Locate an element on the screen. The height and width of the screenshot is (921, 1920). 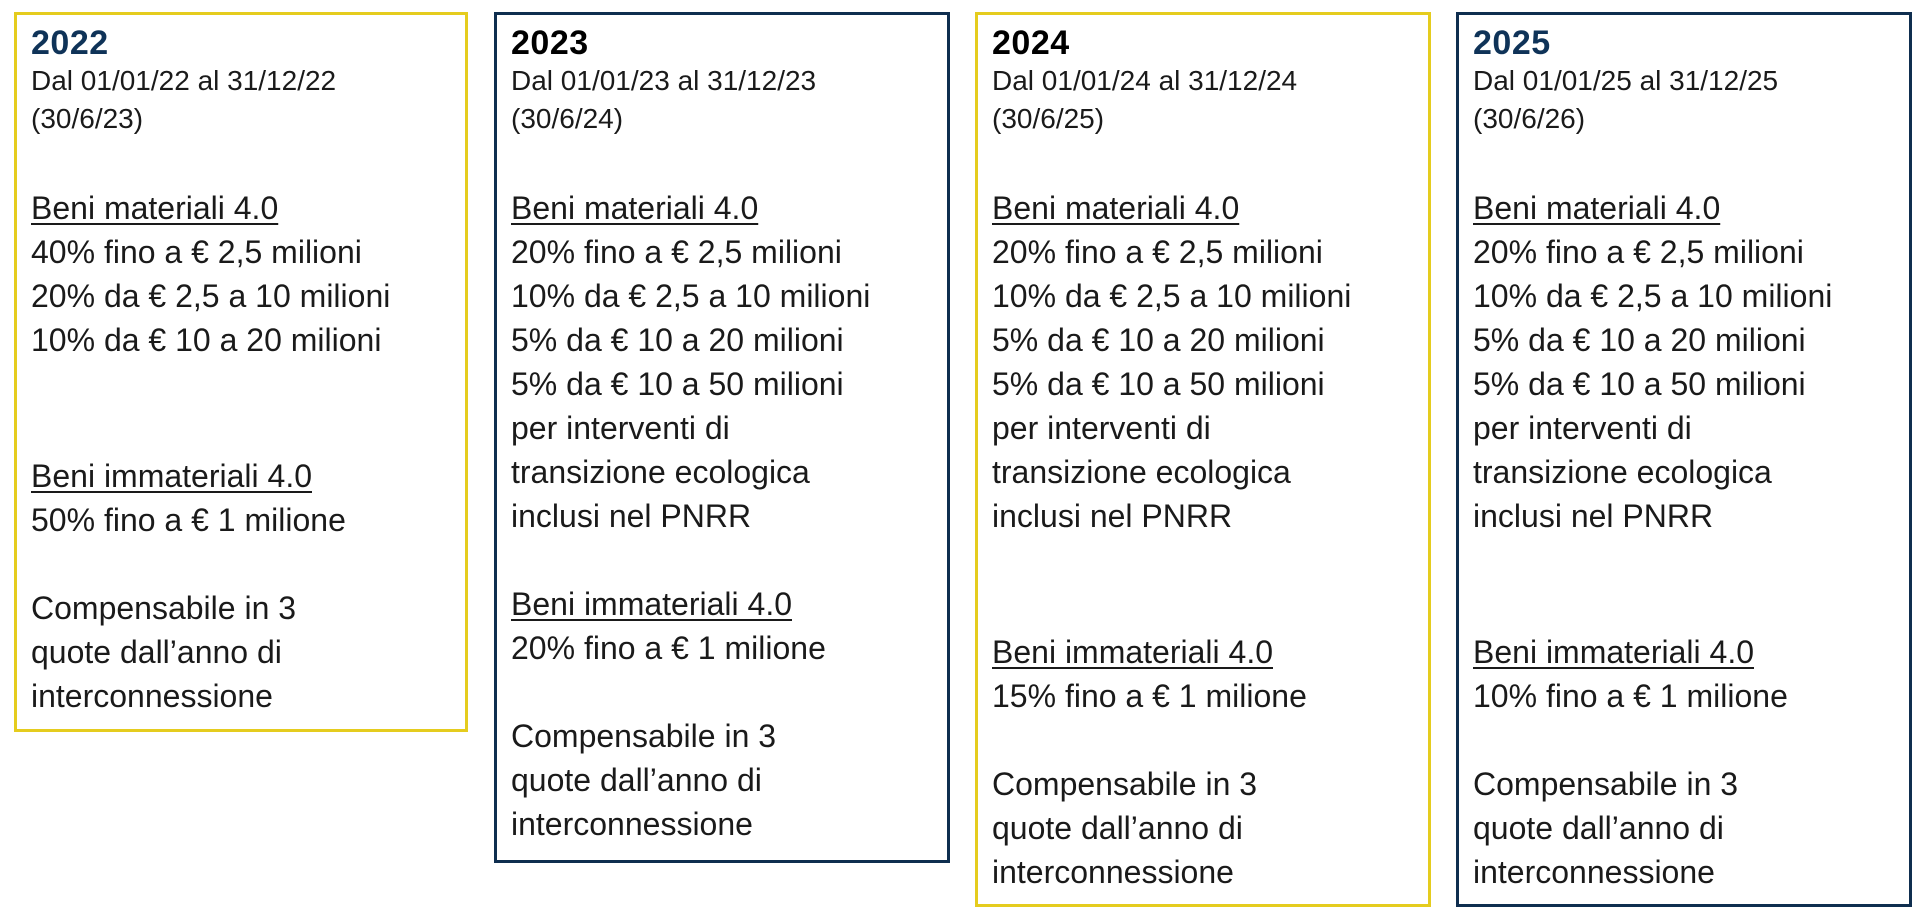
year-heading: 2024 is located at coordinates (1031, 43).